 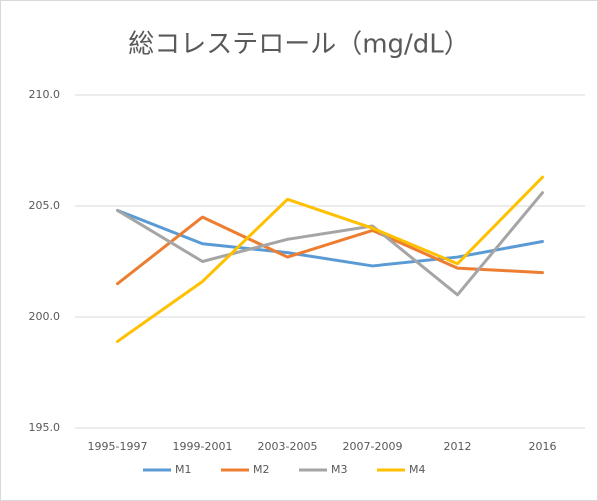 I want to click on legend-label: M3, so click(x=339, y=469).